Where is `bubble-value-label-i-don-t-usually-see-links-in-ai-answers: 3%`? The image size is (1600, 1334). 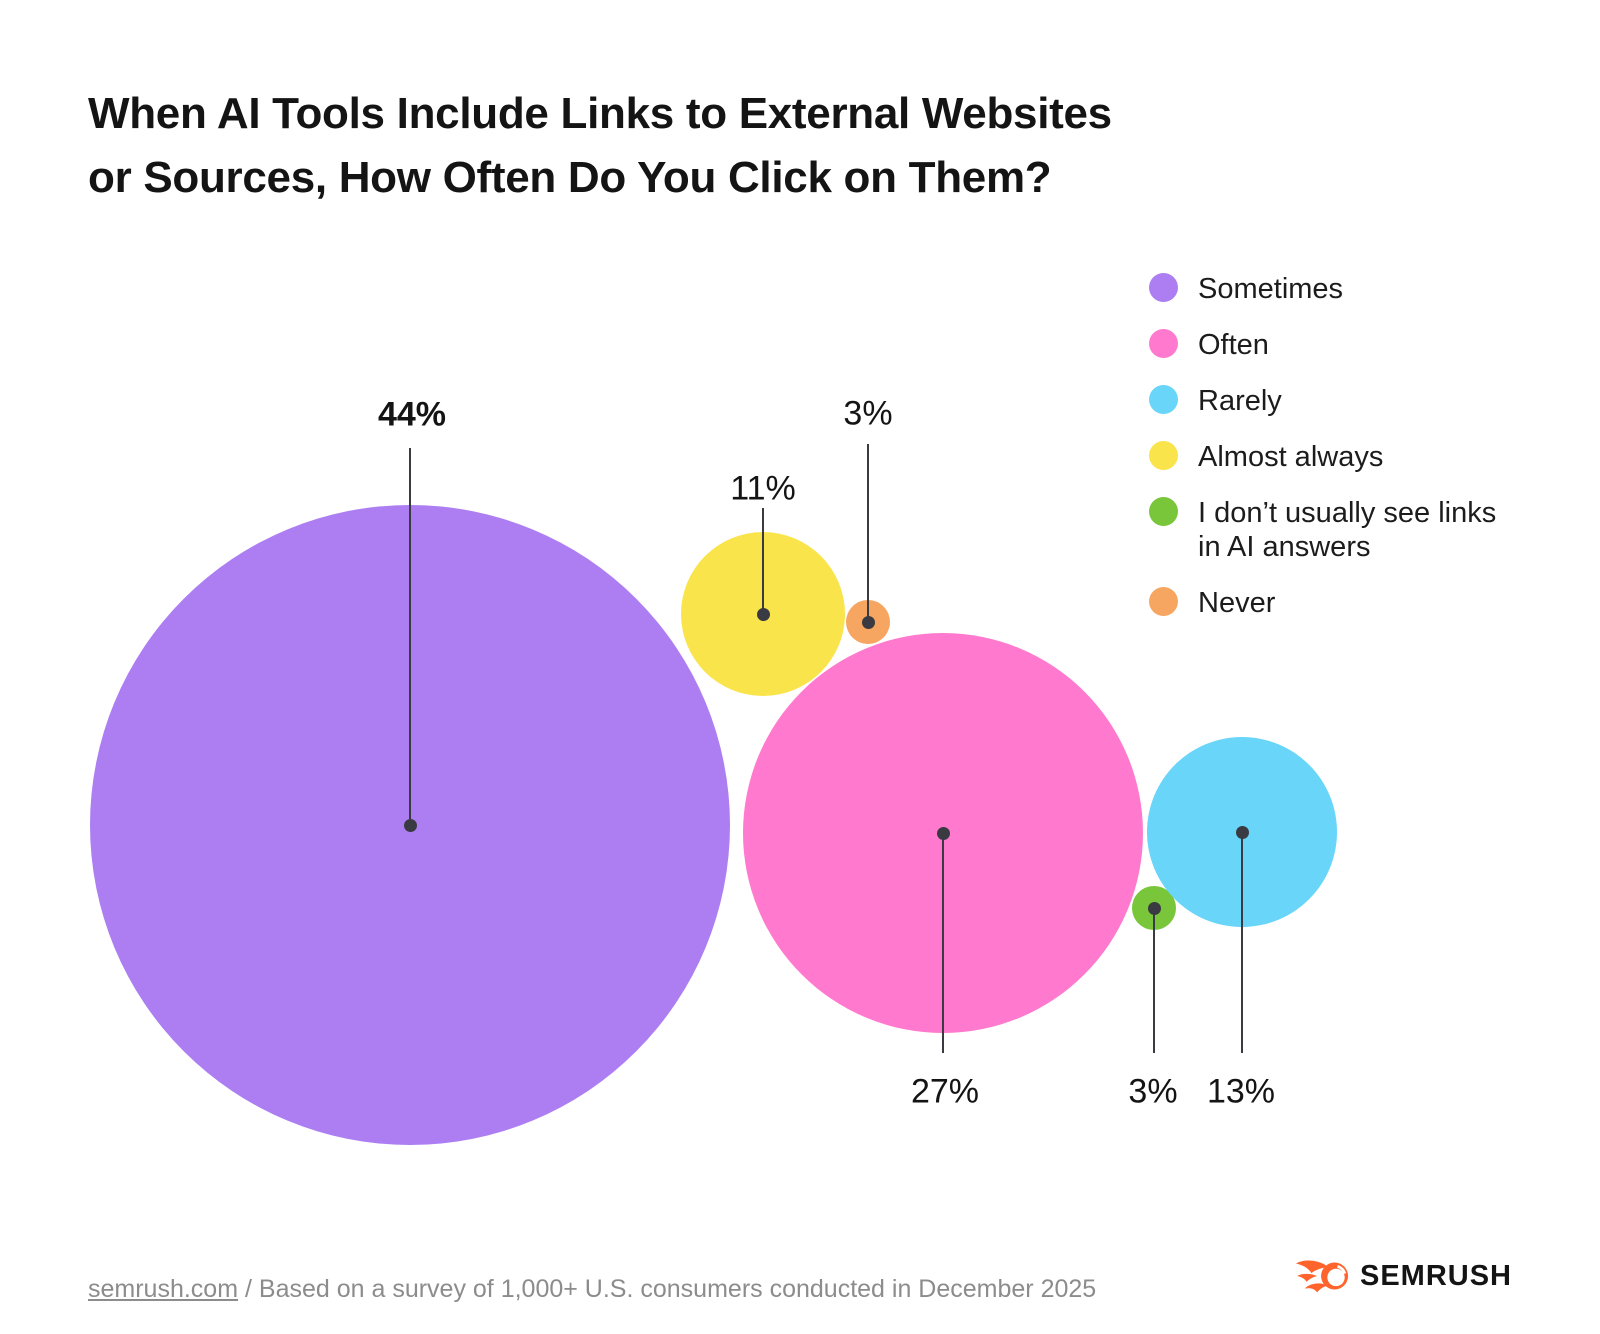
bubble-value-label-i-don-t-usually-see-links-in-ai-answers: 3% is located at coordinates (1153, 1091).